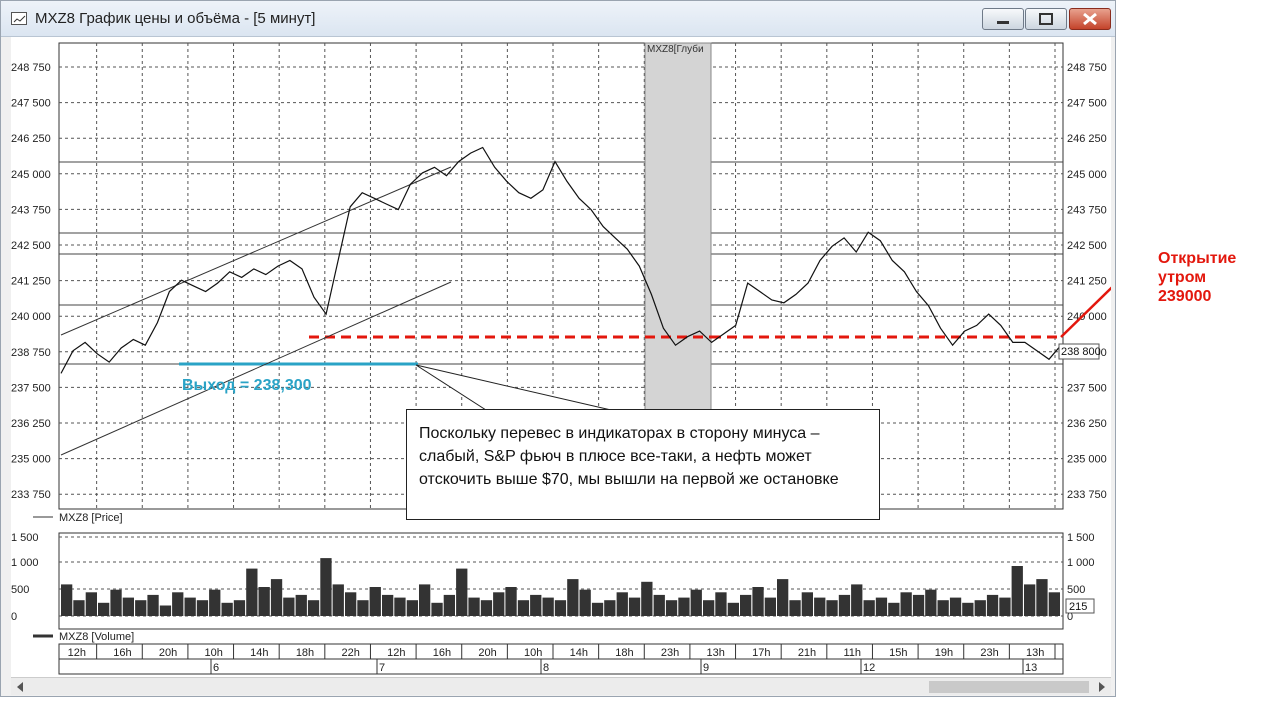  Describe the element at coordinates (1102, 687) in the screenshot. I see `scroll-right-icon` at that location.